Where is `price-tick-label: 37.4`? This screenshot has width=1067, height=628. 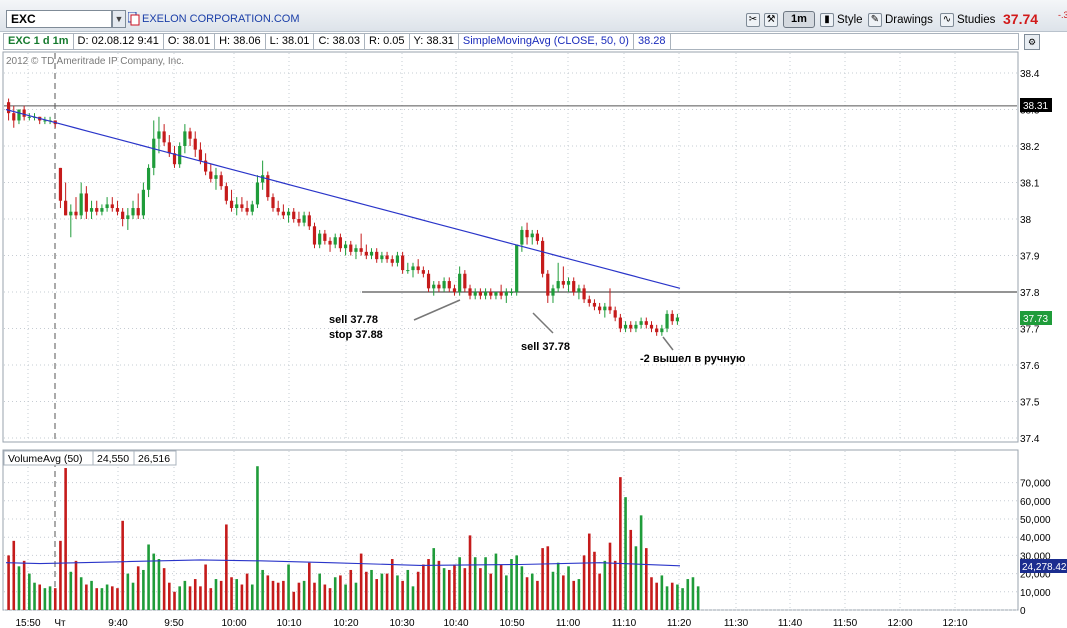 price-tick-label: 37.4 is located at coordinates (1030, 439).